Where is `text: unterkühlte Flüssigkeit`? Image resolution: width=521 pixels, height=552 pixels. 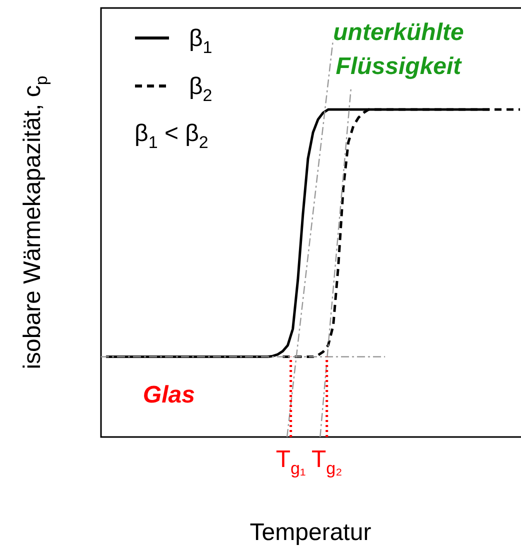 text: unterkühlte Flüssigkeit is located at coordinates (398, 49).